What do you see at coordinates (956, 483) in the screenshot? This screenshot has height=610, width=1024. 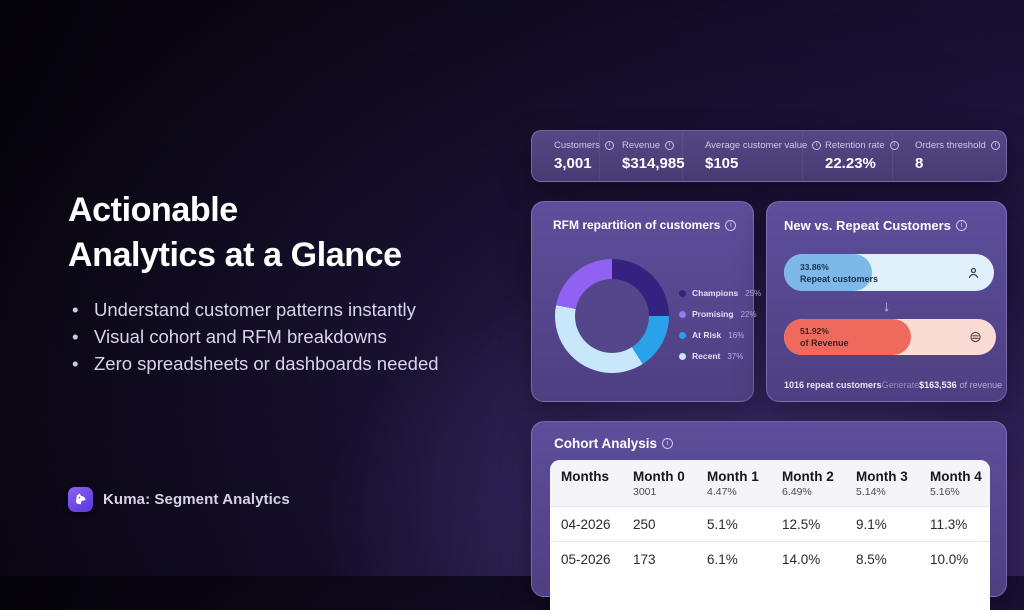 I see `cohort-header-cell: Month 4 5.16%` at bounding box center [956, 483].